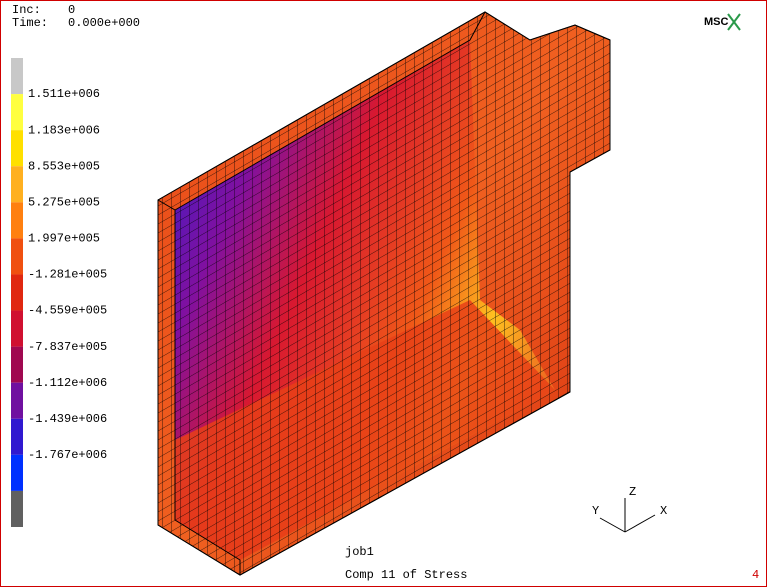  I want to click on inc-label: Inc:, so click(26, 10).